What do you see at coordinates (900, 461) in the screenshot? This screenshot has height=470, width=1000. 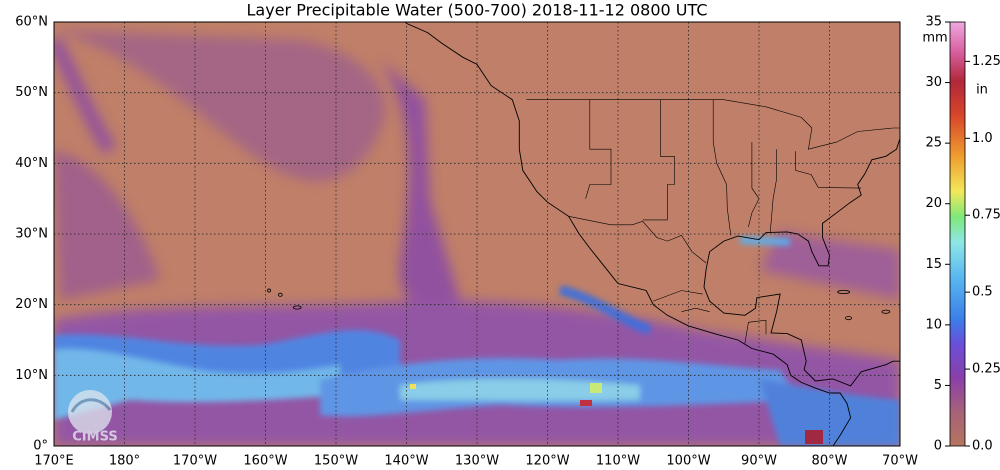 I see `lon-tick-label: 70°W` at bounding box center [900, 461].